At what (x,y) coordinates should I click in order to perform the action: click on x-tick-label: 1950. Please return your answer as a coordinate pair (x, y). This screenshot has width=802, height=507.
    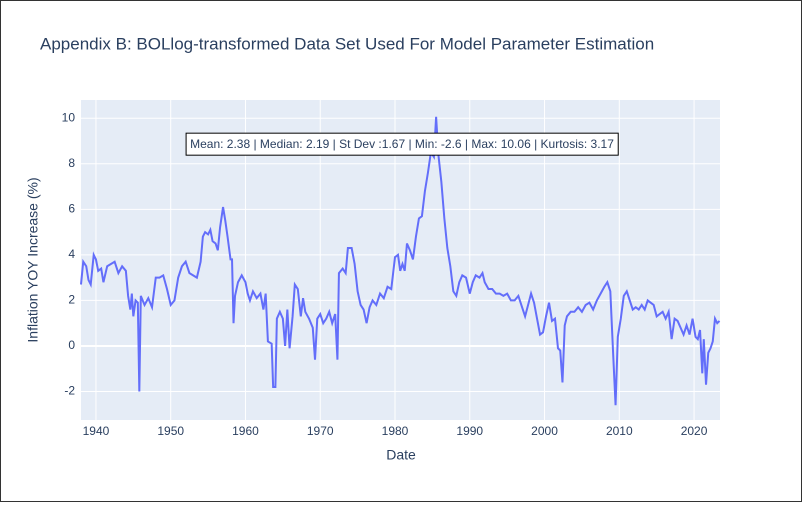
    Looking at the image, I should click on (170, 431).